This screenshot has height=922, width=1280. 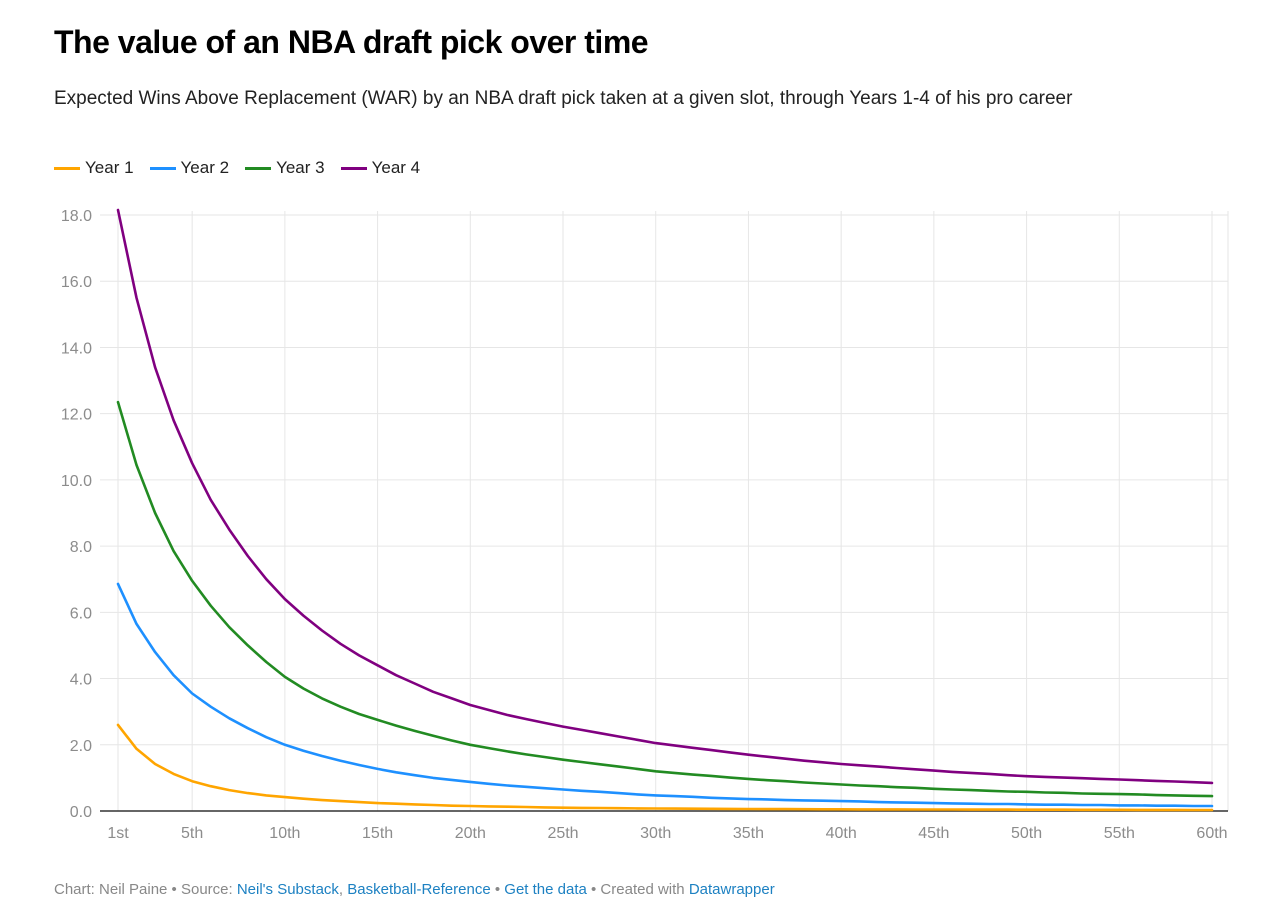 I want to click on x-tick-label: 50th, so click(x=1026, y=833).